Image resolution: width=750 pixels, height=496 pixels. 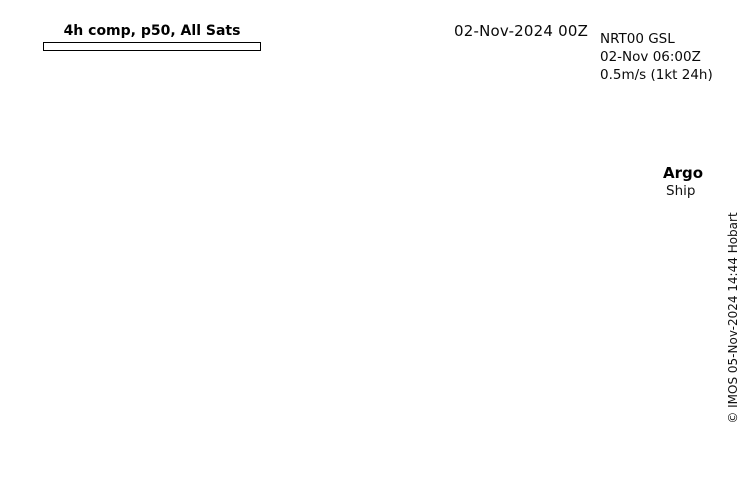 I want to click on model-info-block: NRT00 GSL 02-Nov 06:00Z 0.5m/s (1kt 24h), so click(x=656, y=57).